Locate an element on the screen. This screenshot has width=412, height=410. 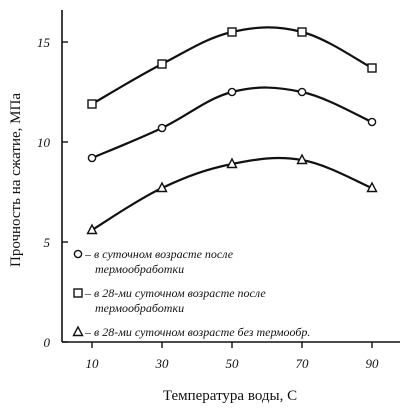
y-tick-label: 10 is located at coordinates (44, 142).